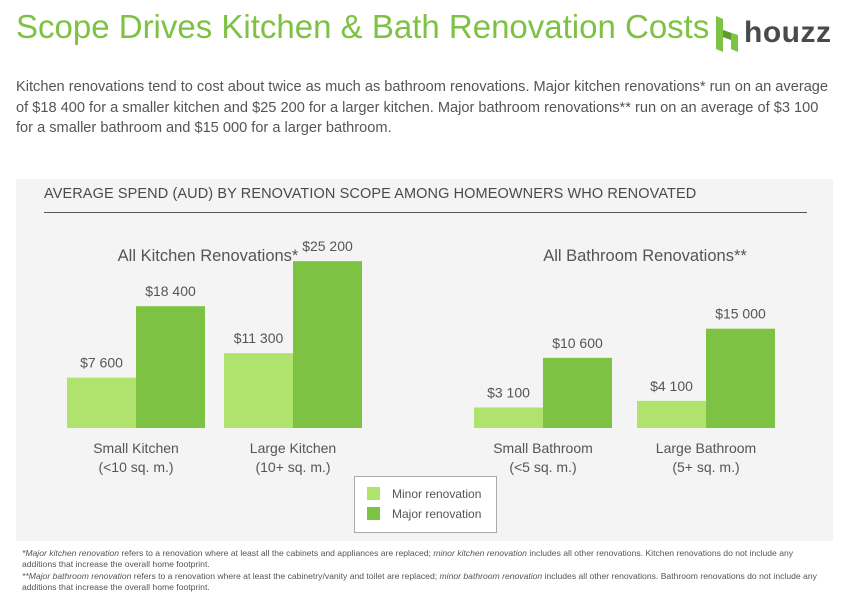  Describe the element at coordinates (259, 338) in the screenshot. I see `bar-value-label: $11 300` at that location.